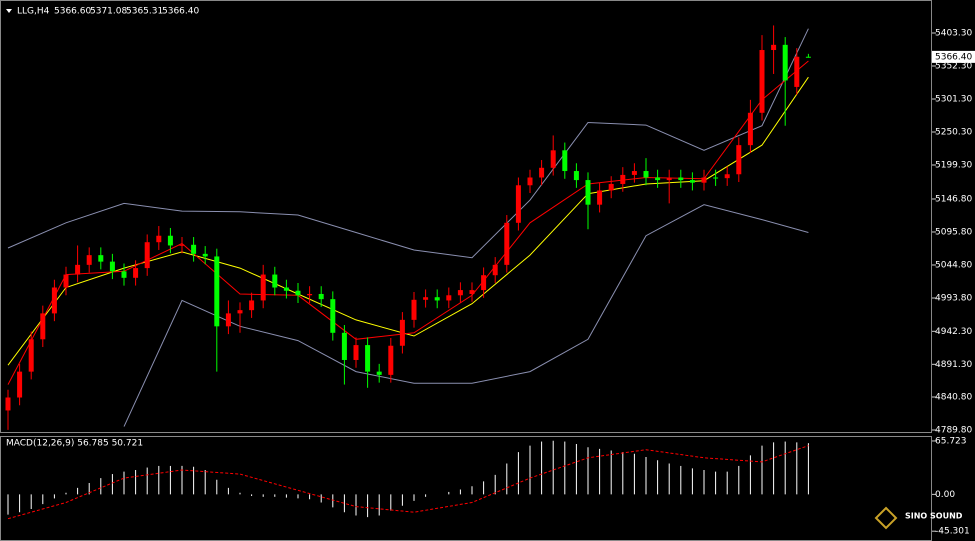 The image size is (975, 541). What do you see at coordinates (934, 516) in the screenshot?
I see `watermark: SINO SOUND` at bounding box center [934, 516].